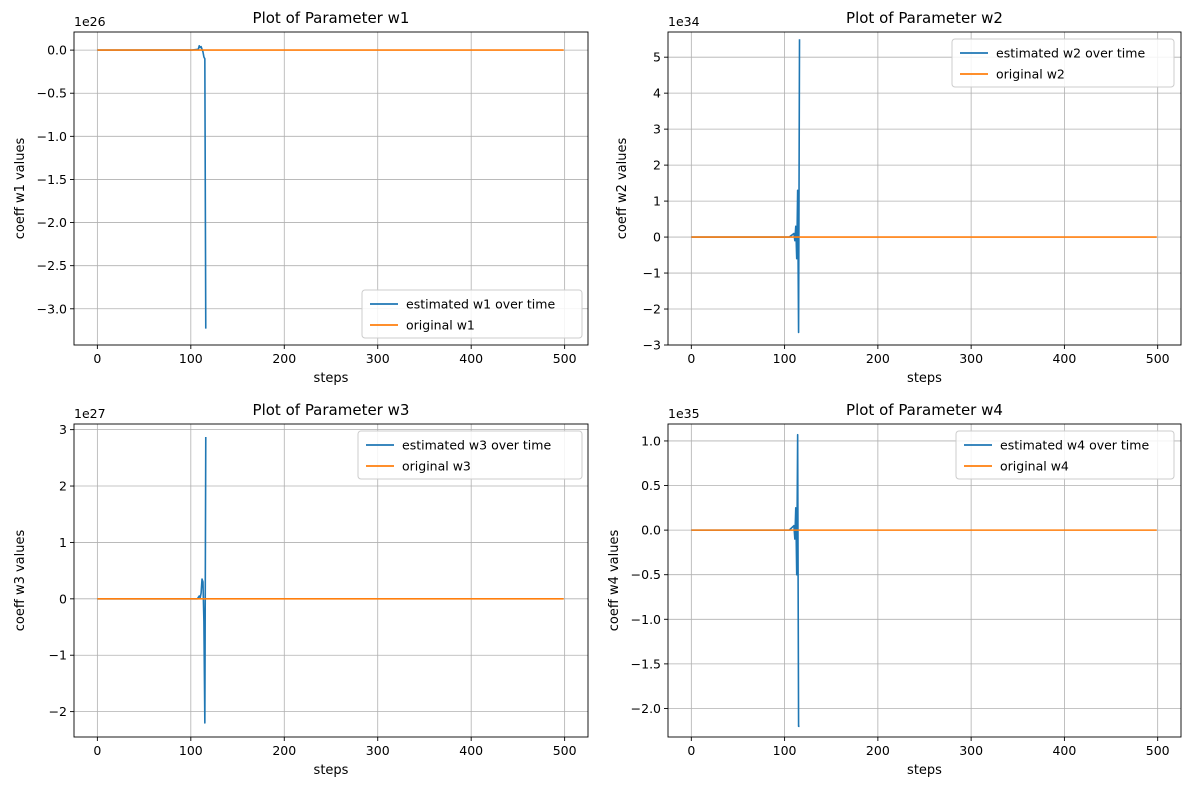  Describe the element at coordinates (684, 21) in the screenshot. I see `axis-offset-text: 1e34` at that location.